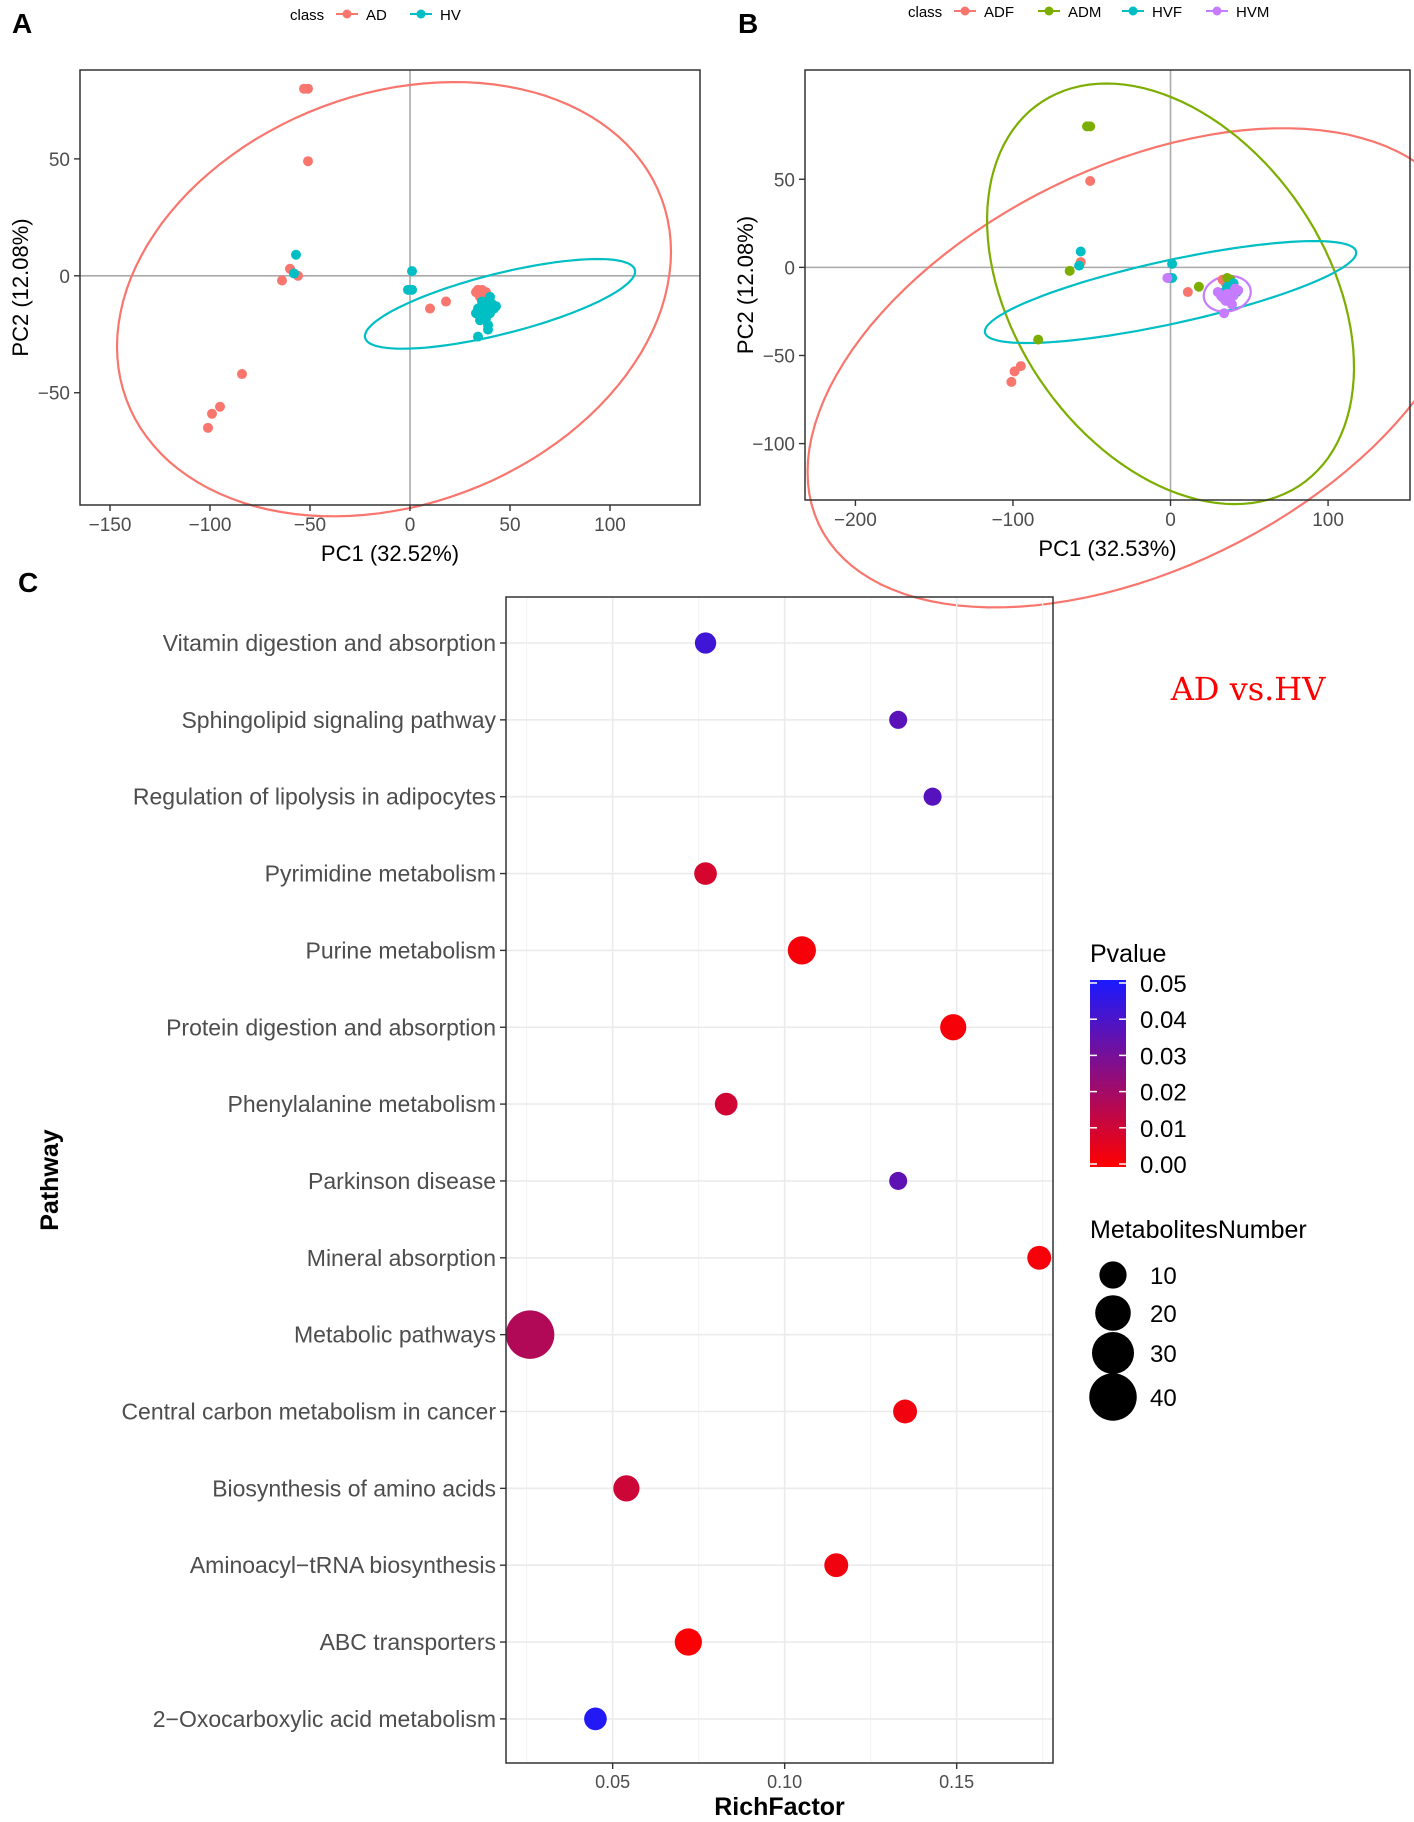  I want to click on panel-b-legend-label: HVF, so click(1167, 12).